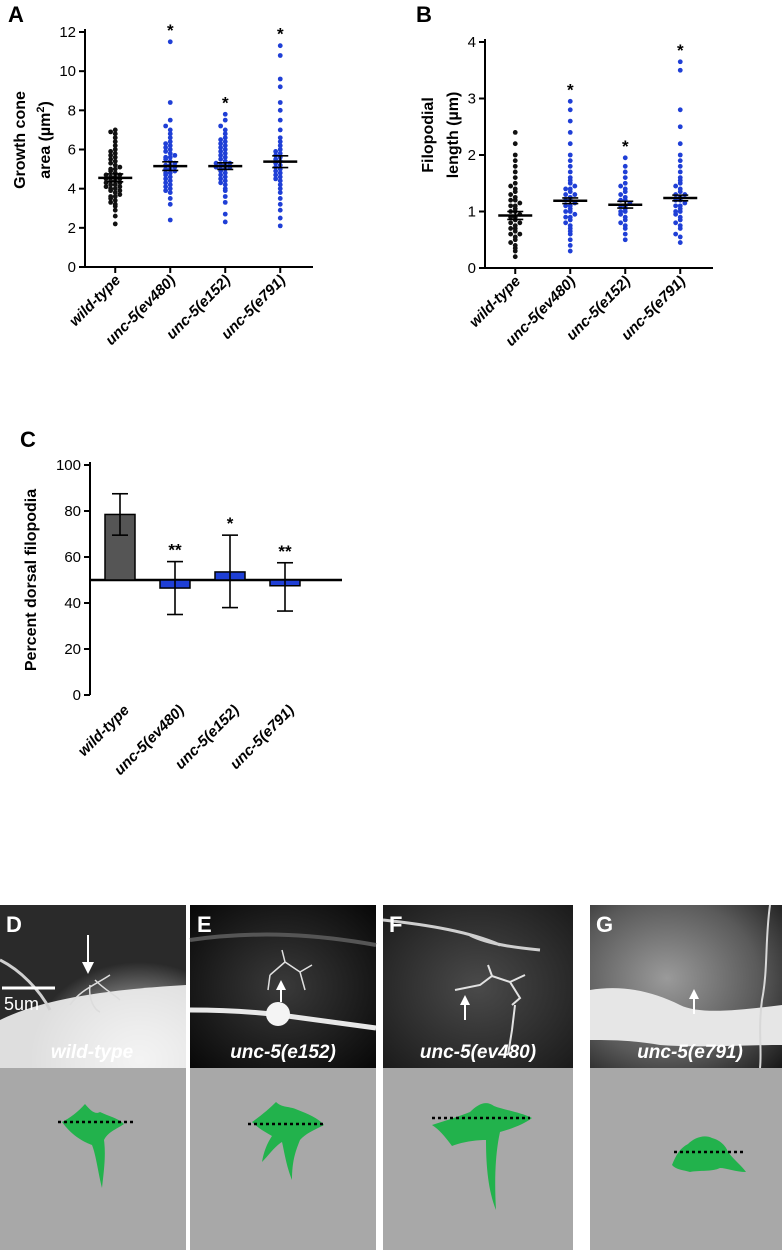  Describe the element at coordinates (95, 993) in the screenshot. I see `micrograph-d-growth-cone` at that location.